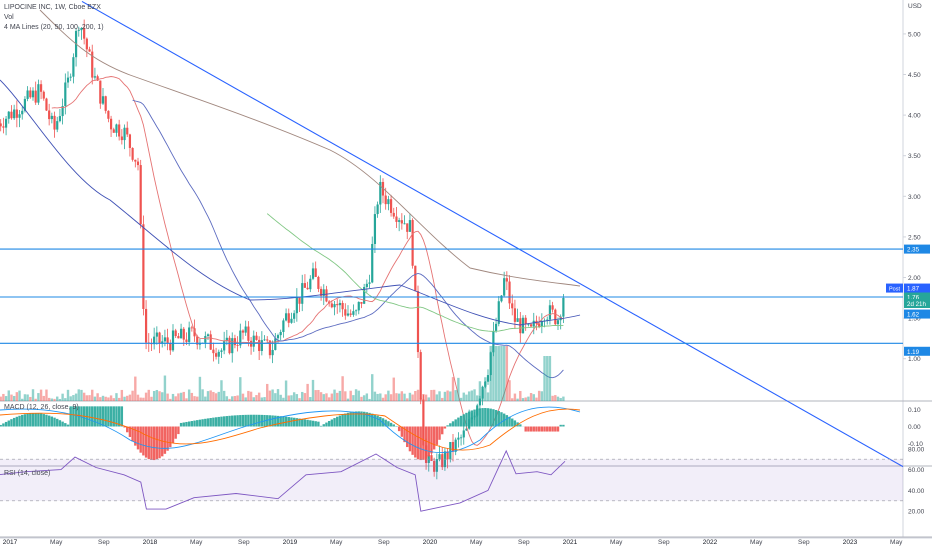 The height and width of the screenshot is (550, 932). I want to click on price-tick-label: 3.50, so click(914, 156).